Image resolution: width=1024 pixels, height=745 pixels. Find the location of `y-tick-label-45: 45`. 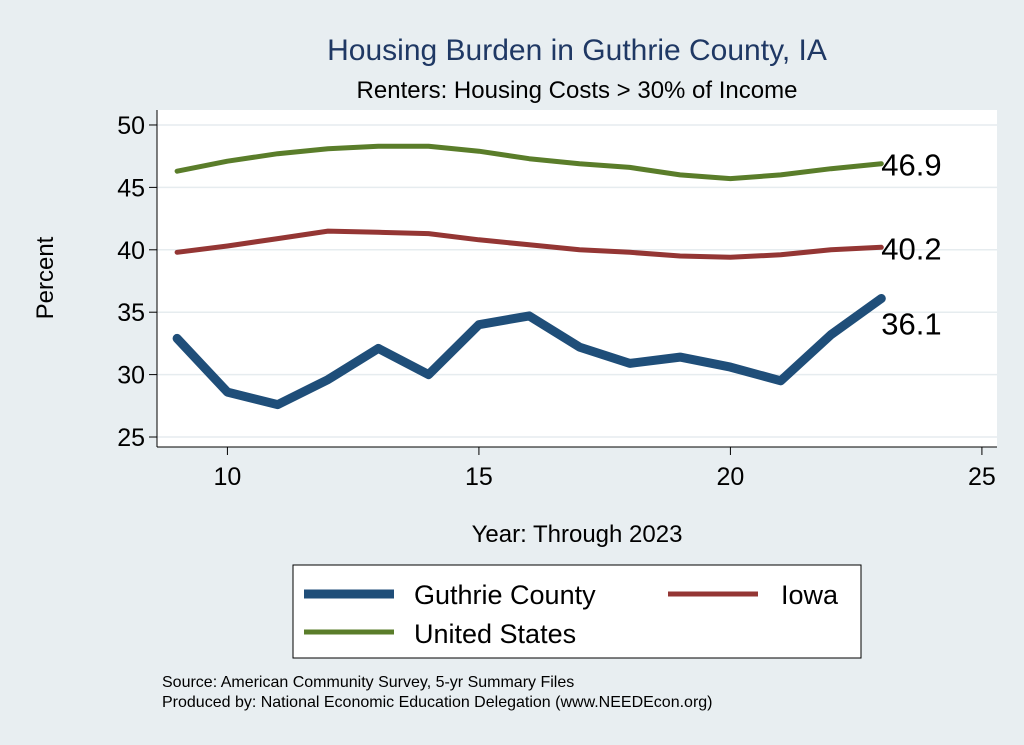

y-tick-label-45: 45 is located at coordinates (131, 188).